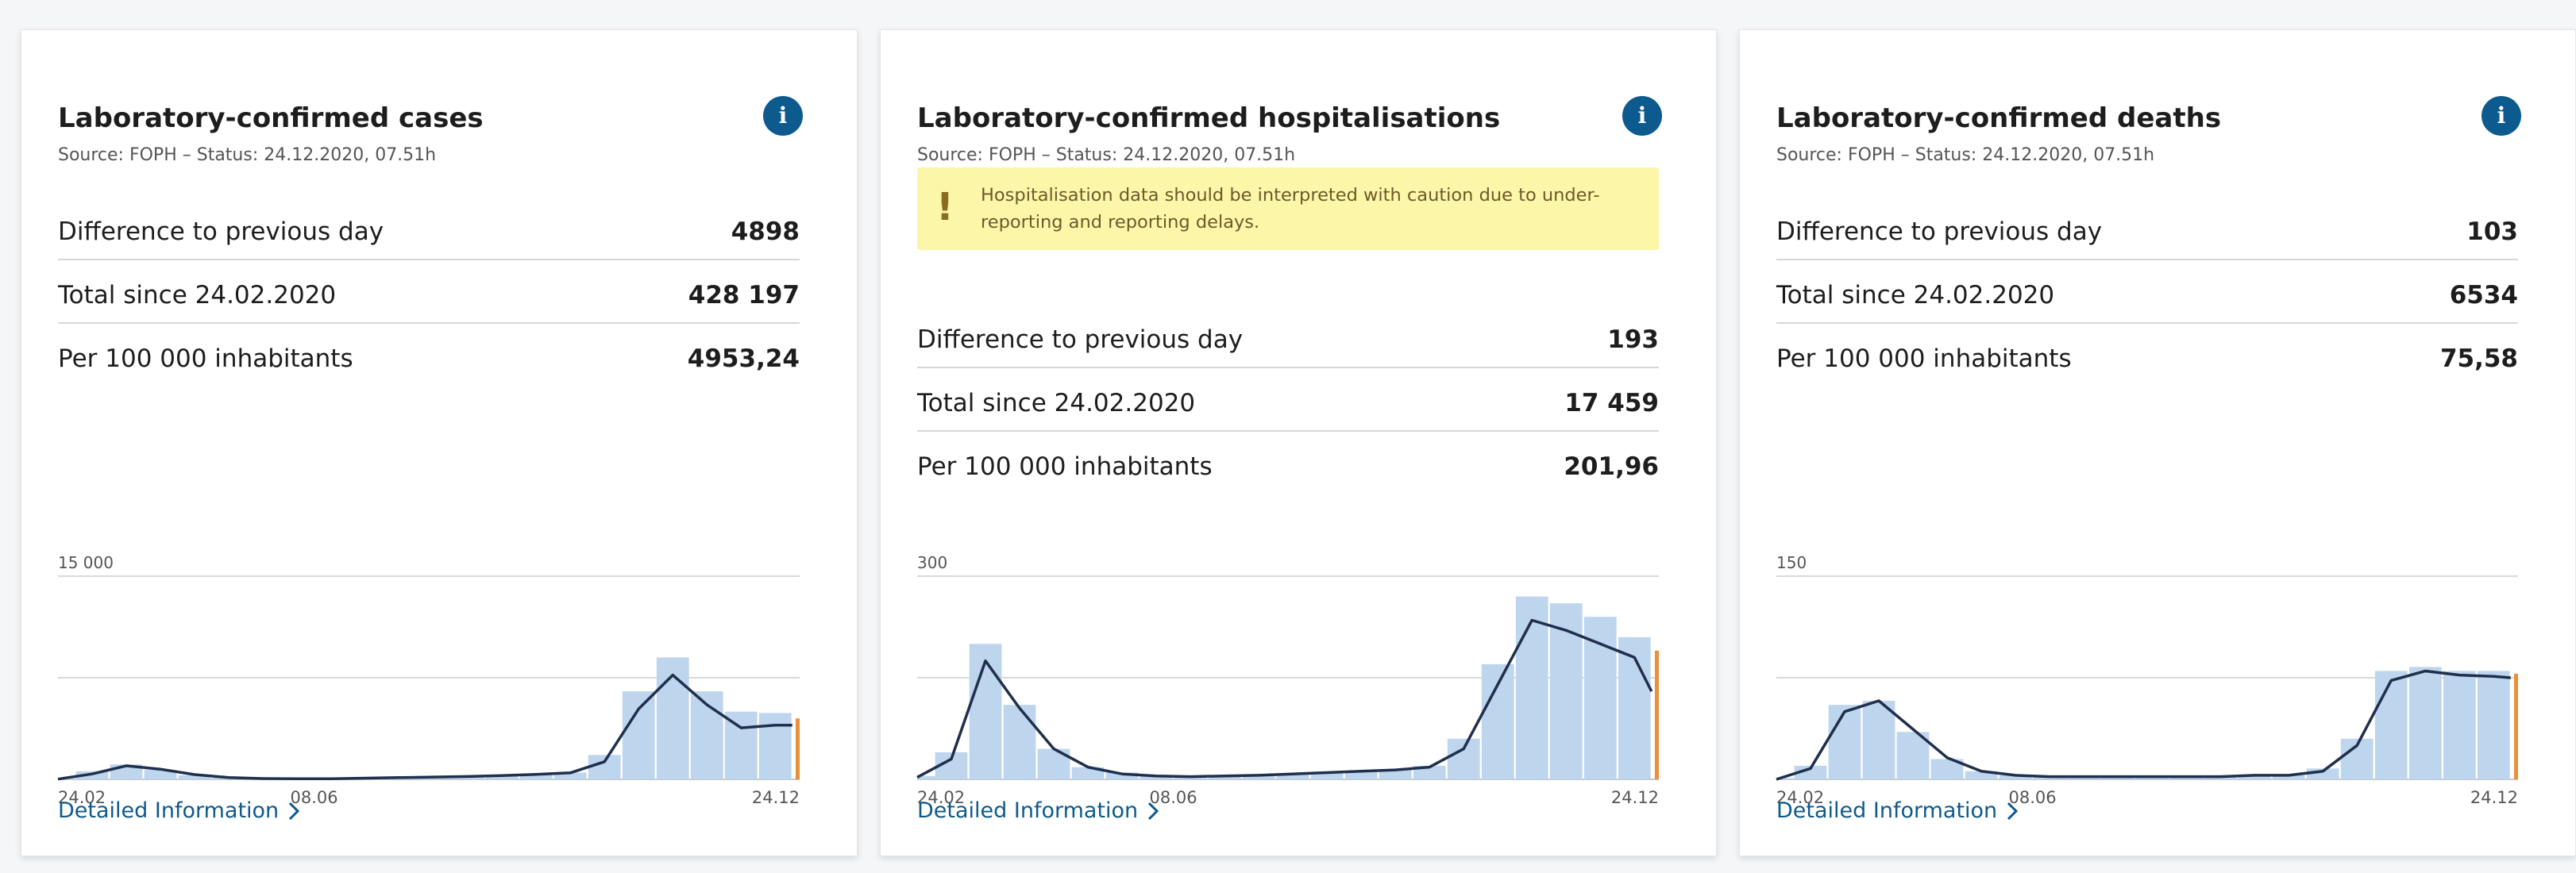  Describe the element at coordinates (1999, 118) in the screenshot. I see `card-title: Laboratory-confirmed deaths` at that location.